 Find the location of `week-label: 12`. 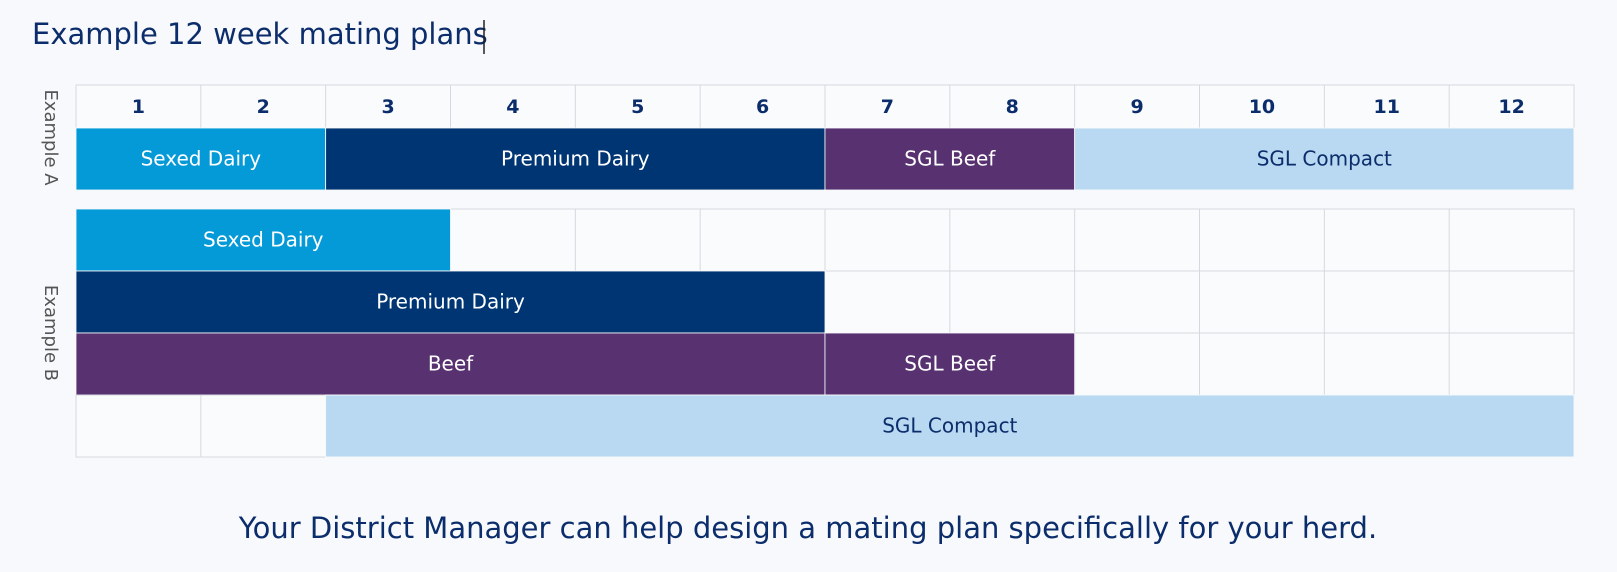

week-label: 12 is located at coordinates (1511, 107).